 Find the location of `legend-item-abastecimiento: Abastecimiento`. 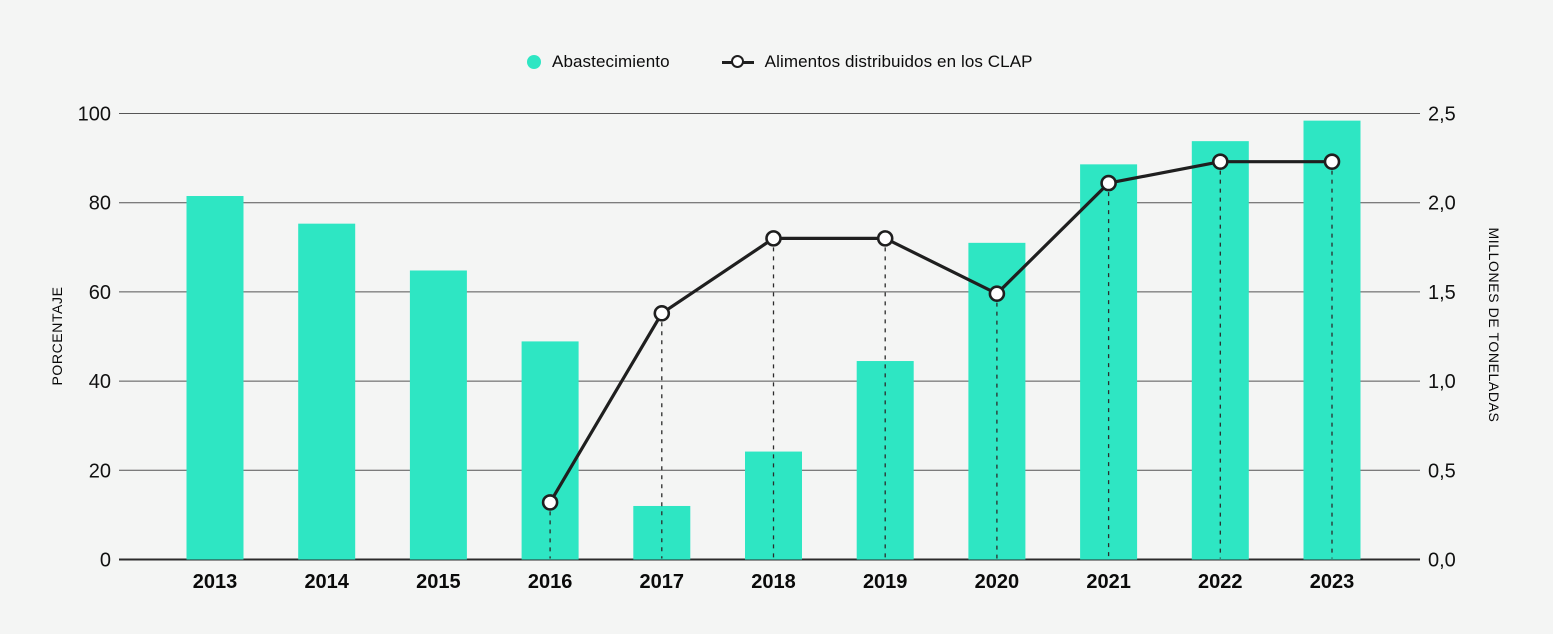

legend-item-abastecimiento: Abastecimiento is located at coordinates (598, 62).